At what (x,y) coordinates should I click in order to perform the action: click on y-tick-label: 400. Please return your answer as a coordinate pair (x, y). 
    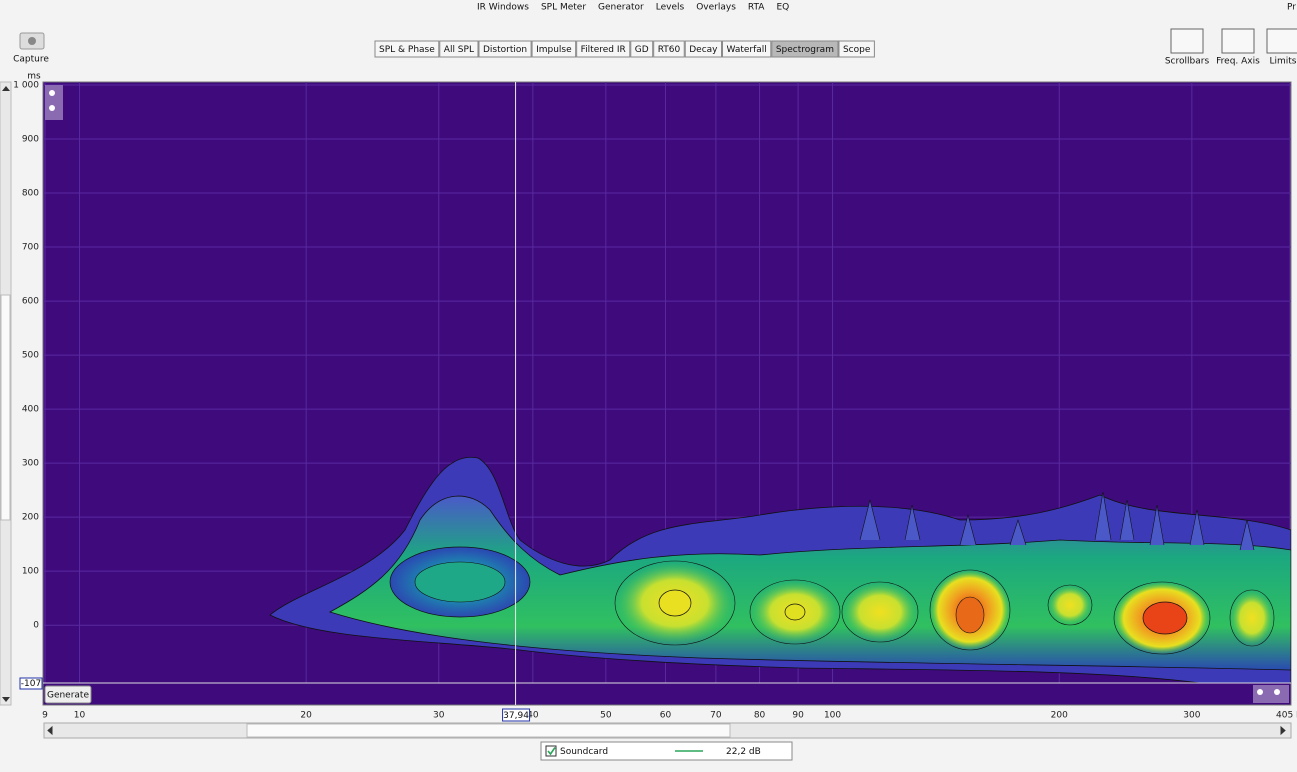
    Looking at the image, I should click on (30, 410).